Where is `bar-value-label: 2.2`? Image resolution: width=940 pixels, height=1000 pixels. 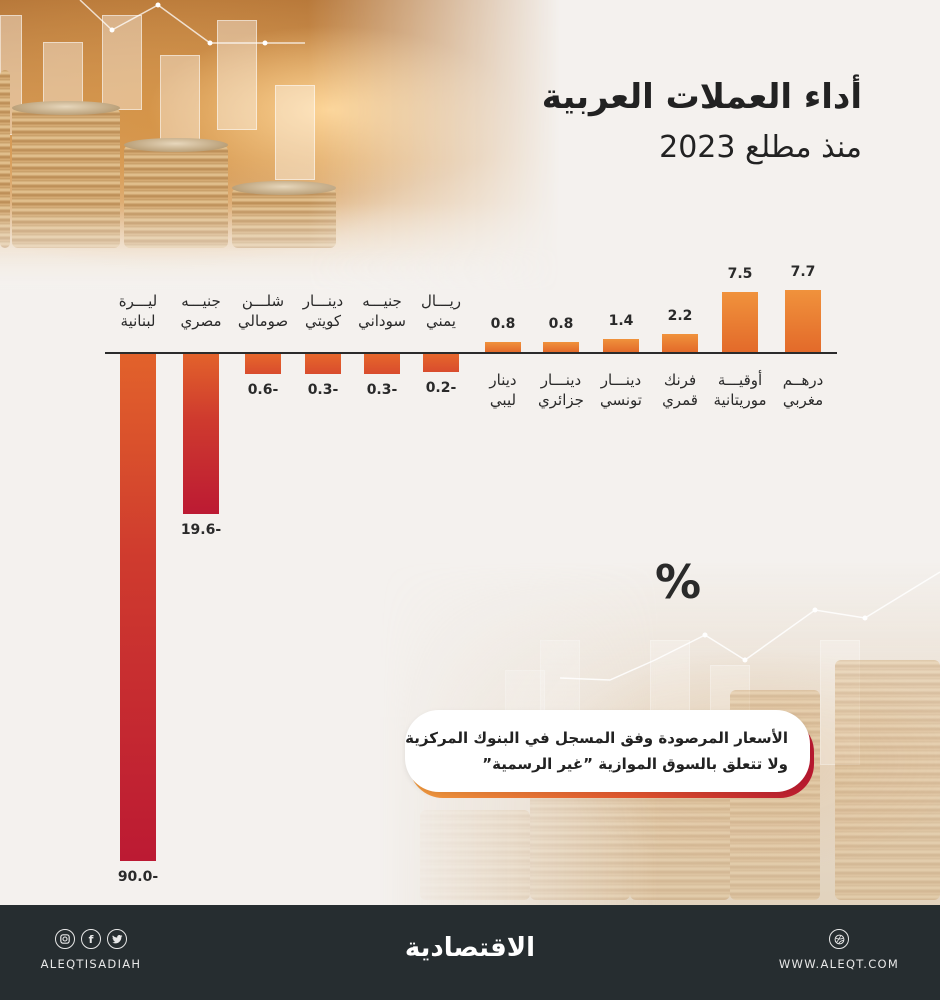 bar-value-label: 2.2 is located at coordinates (680, 316).